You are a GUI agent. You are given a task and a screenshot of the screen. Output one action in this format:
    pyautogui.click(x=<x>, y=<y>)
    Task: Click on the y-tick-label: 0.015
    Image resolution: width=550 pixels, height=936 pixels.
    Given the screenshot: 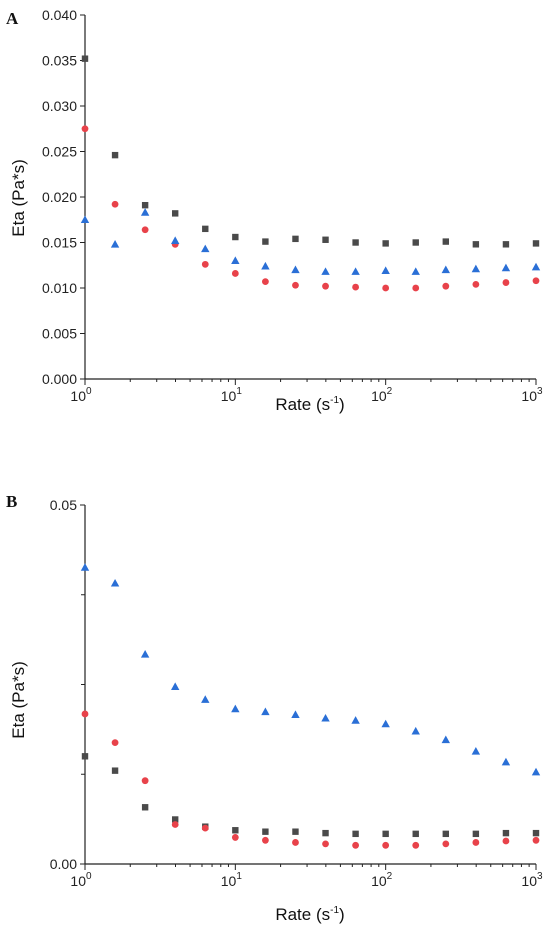 What is the action you would take?
    pyautogui.click(x=59, y=243)
    